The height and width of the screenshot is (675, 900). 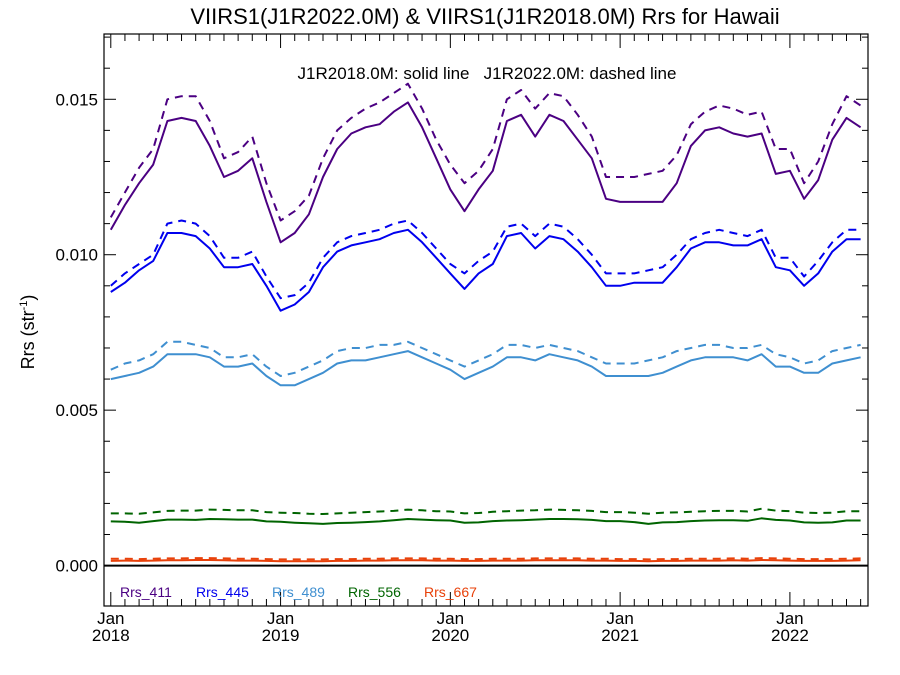 What do you see at coordinates (450, 592) in the screenshot?
I see `legend-rrs-667: Rrs_667` at bounding box center [450, 592].